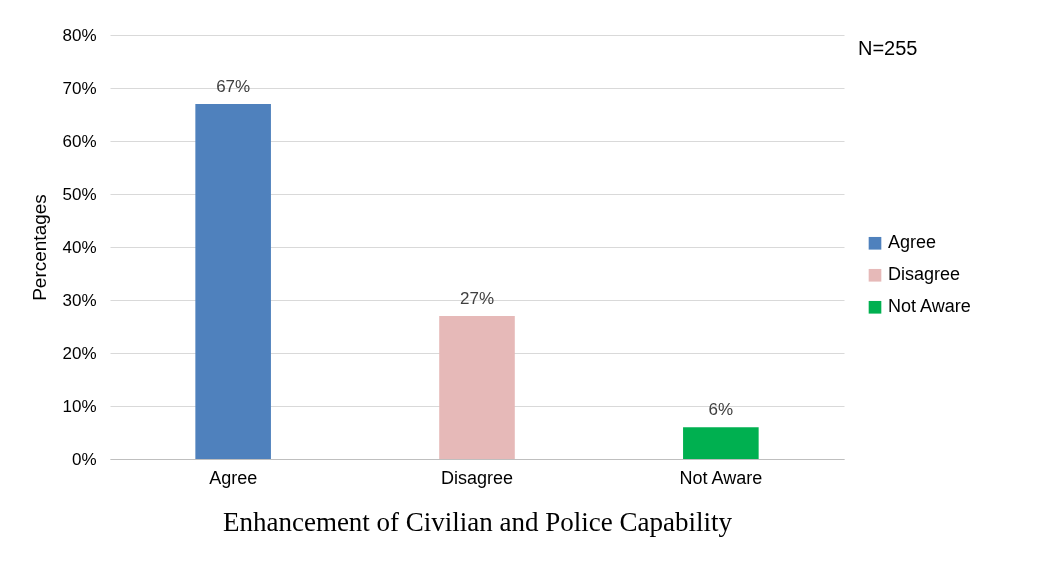 The height and width of the screenshot is (580, 1038). I want to click on data-label: 6%, so click(721, 410).